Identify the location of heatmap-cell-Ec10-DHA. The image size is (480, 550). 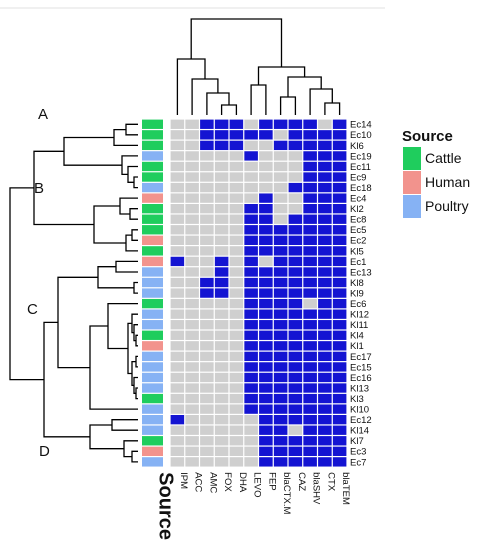
(236, 135).